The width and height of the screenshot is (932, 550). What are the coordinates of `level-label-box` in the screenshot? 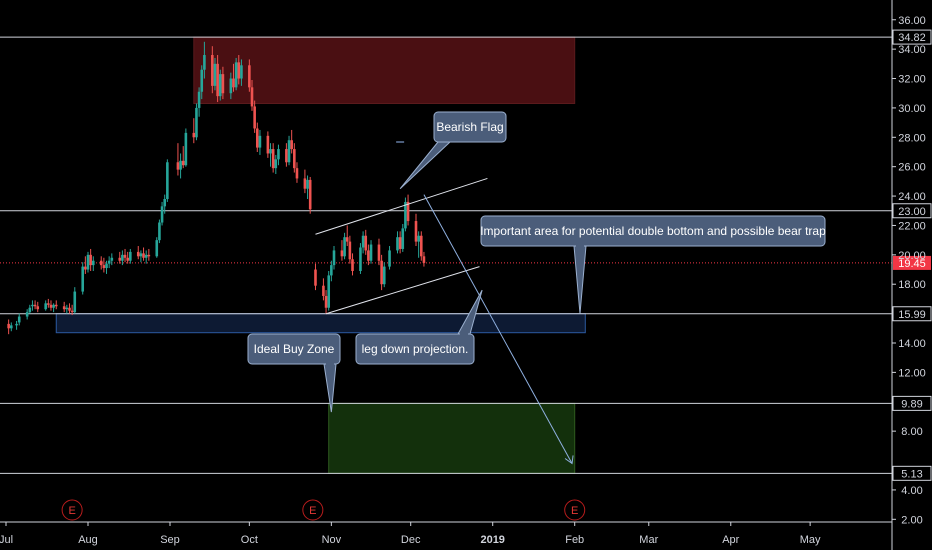 It's located at (912, 314).